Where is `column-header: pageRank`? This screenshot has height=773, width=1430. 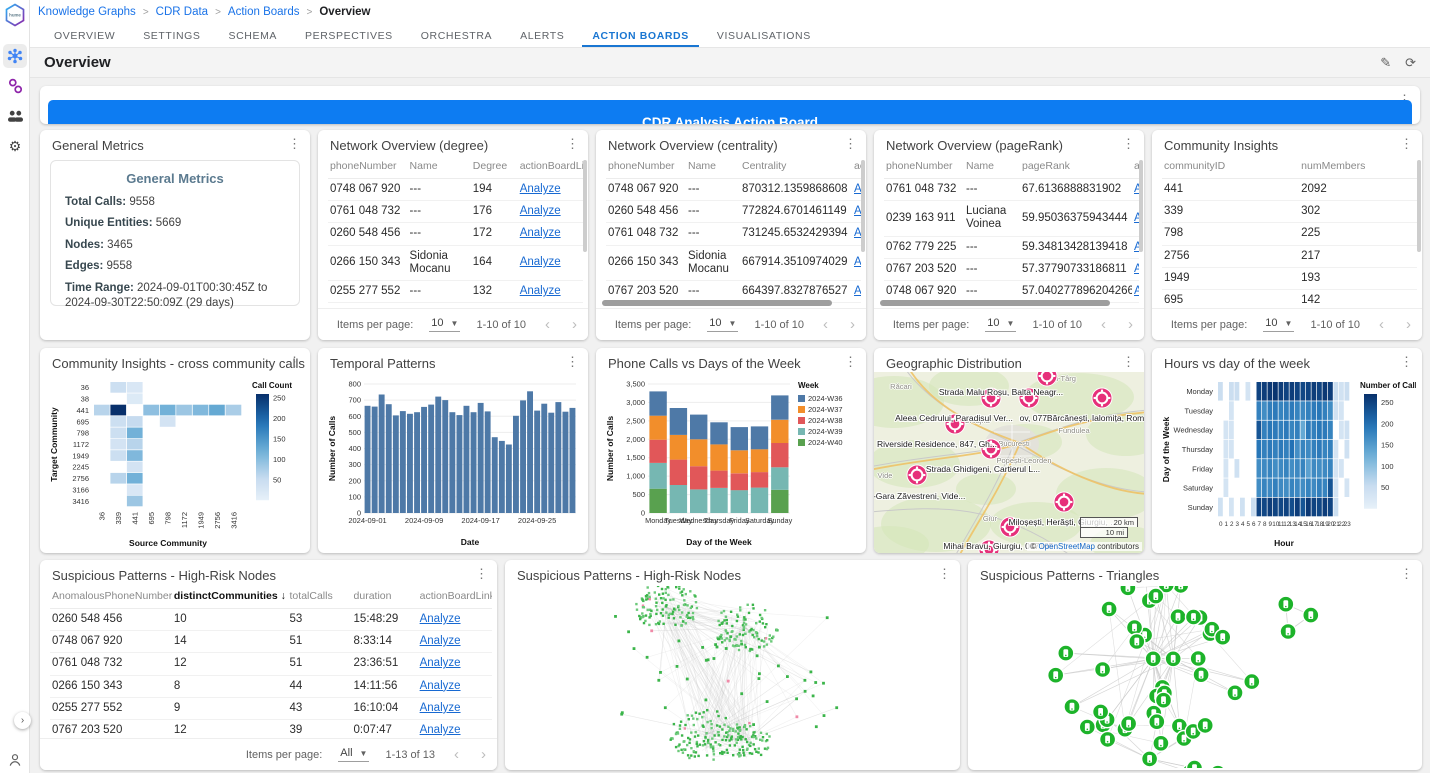 column-header: pageRank is located at coordinates (1076, 168).